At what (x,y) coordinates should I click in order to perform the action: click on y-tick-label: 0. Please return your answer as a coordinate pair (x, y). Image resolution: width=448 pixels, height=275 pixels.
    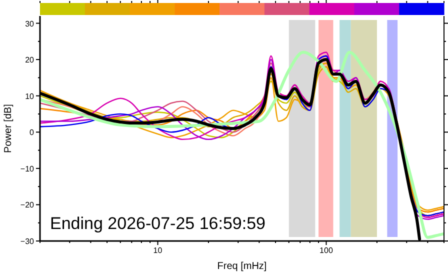
    Looking at the image, I should click on (32, 133).